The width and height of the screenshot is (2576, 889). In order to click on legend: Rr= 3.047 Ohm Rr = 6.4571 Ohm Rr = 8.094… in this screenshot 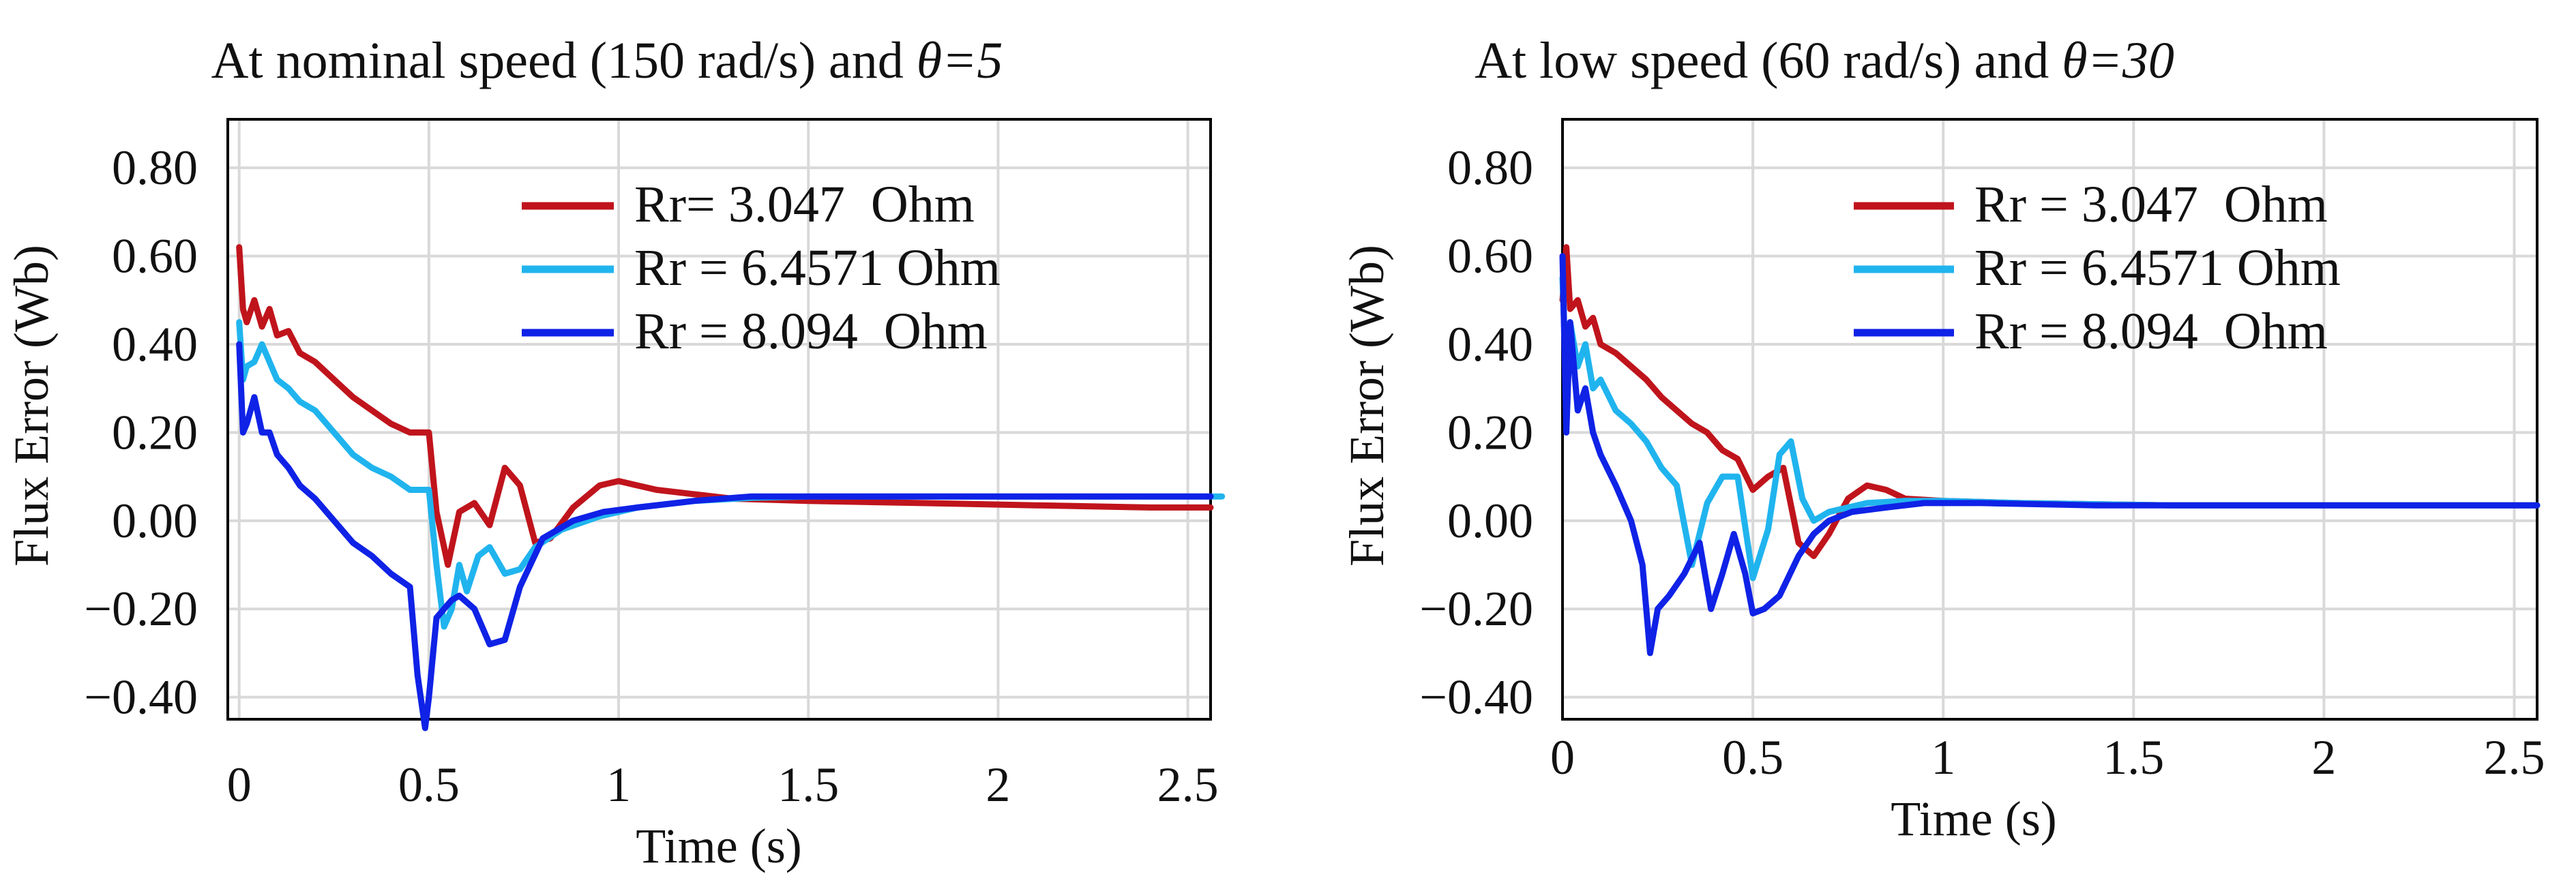, I will do `click(761, 268)`.